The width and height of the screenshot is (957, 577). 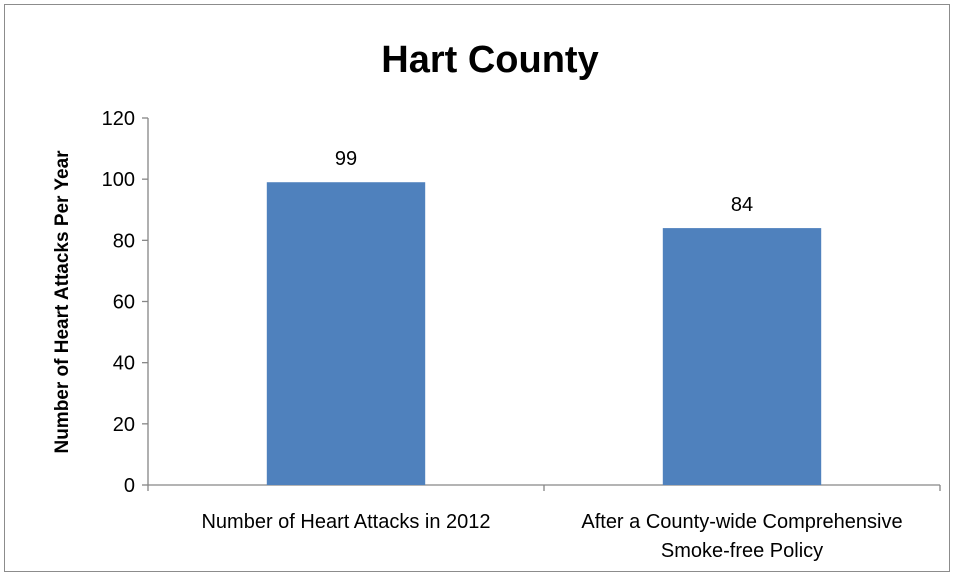 I want to click on chart-title: Hart County, so click(x=489, y=60).